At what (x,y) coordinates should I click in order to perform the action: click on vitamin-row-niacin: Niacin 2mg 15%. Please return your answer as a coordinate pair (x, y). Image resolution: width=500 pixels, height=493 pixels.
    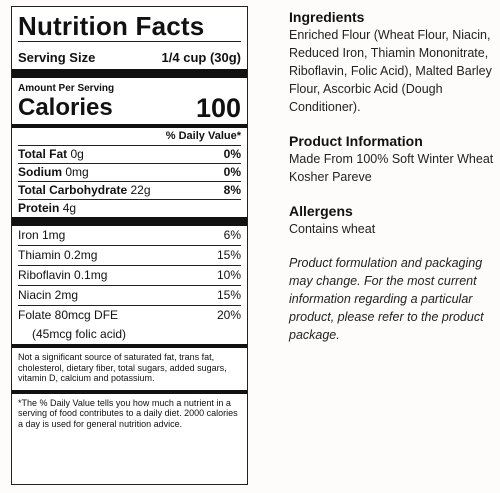
    Looking at the image, I should click on (129, 295).